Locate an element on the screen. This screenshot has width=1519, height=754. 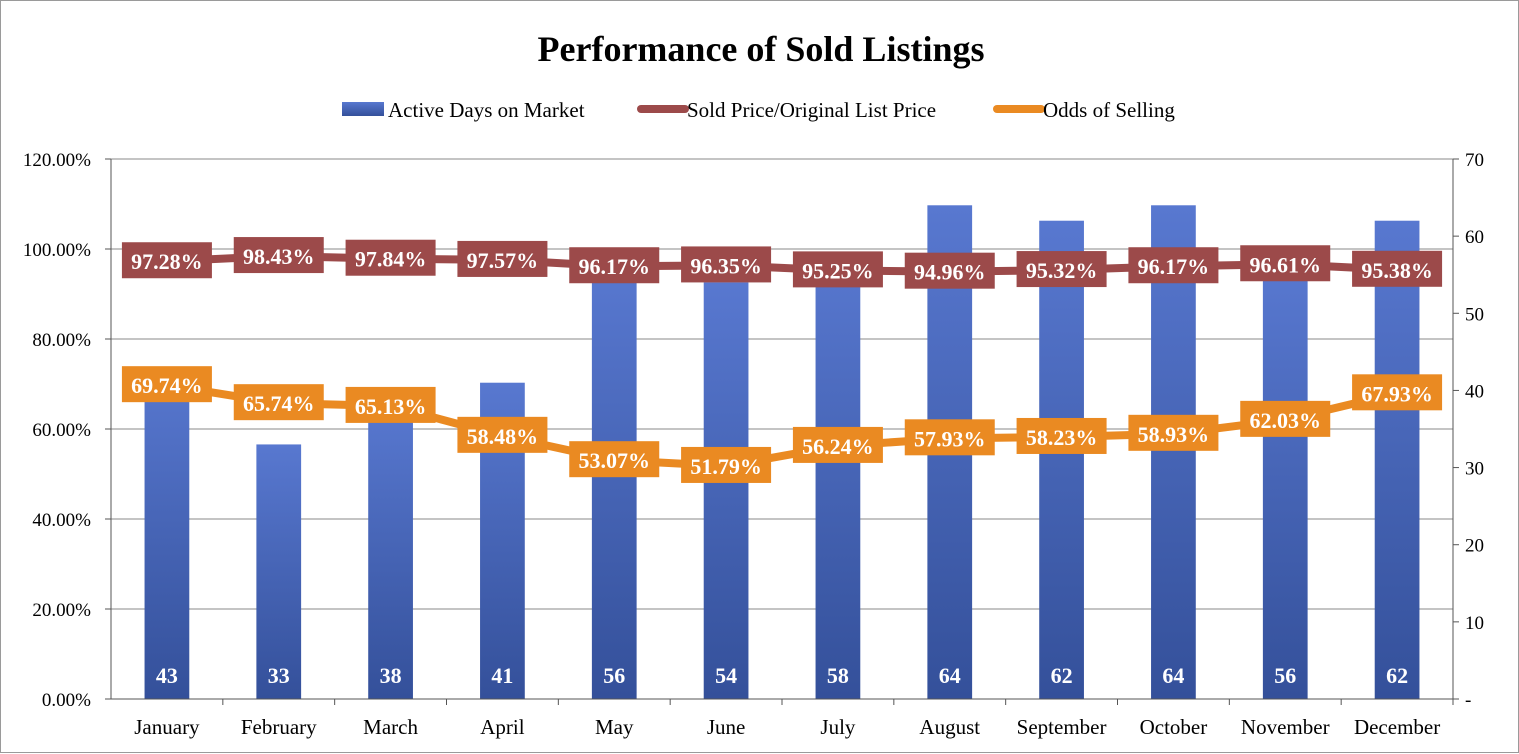
x-category-label: January is located at coordinates (167, 727).